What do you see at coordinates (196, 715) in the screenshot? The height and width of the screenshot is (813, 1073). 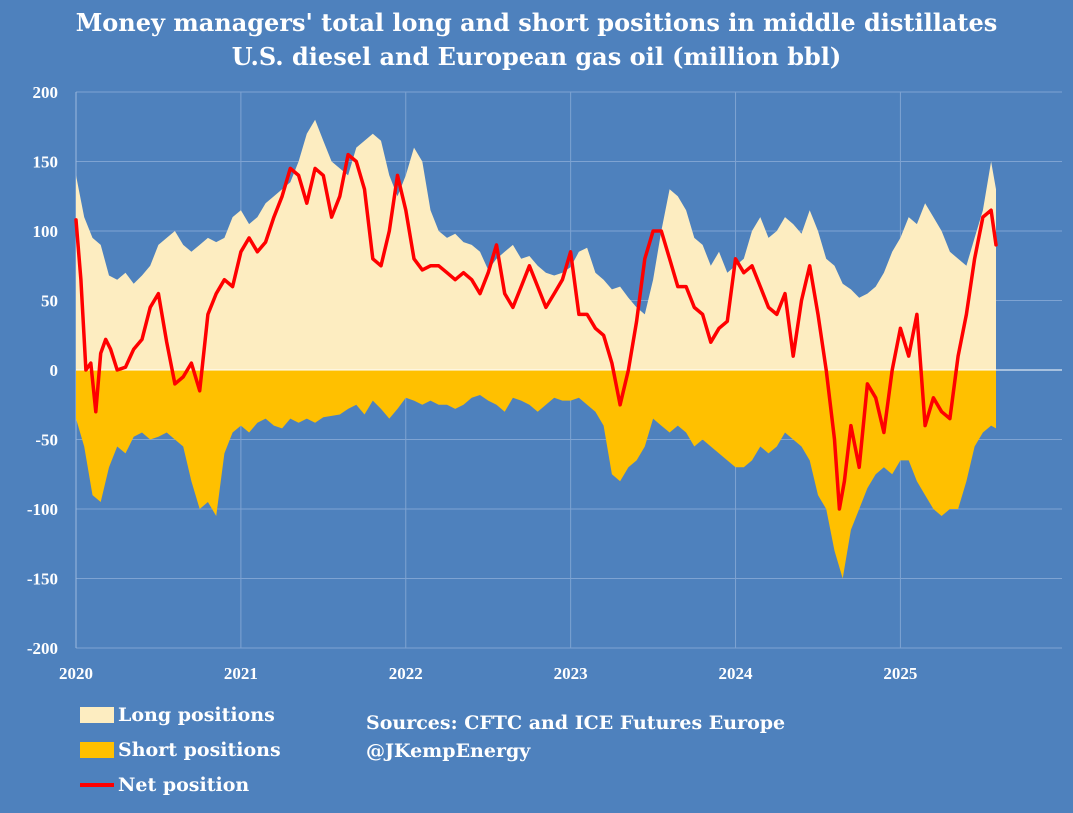 I see `legend-label-long: Long positions` at bounding box center [196, 715].